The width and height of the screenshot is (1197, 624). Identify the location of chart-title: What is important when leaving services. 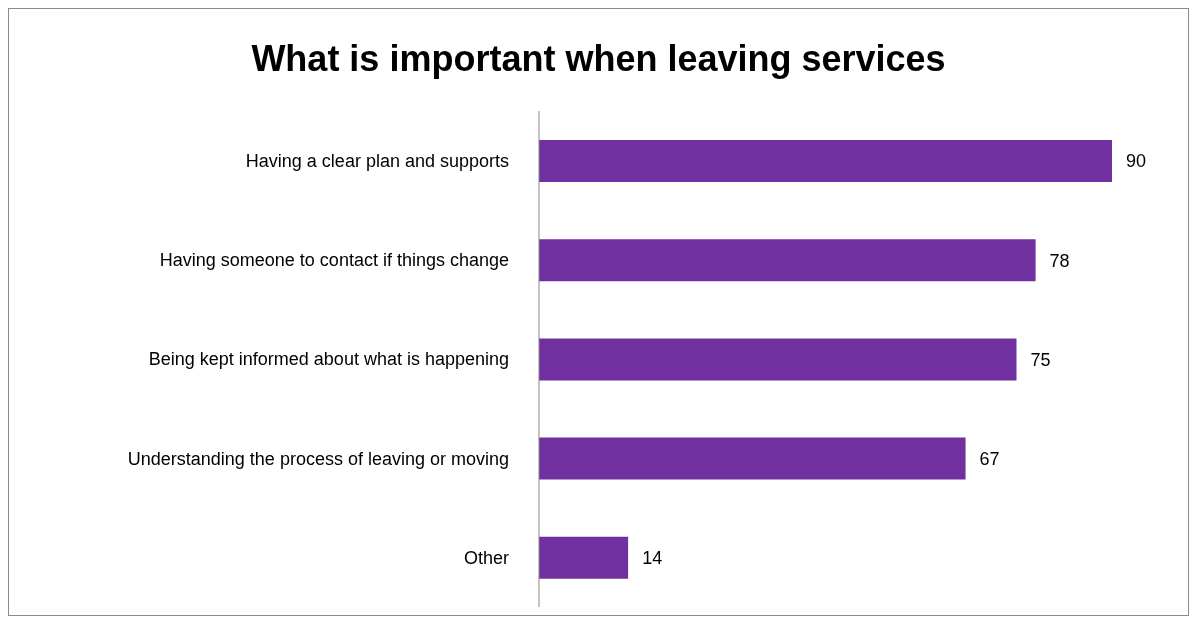
(598, 59).